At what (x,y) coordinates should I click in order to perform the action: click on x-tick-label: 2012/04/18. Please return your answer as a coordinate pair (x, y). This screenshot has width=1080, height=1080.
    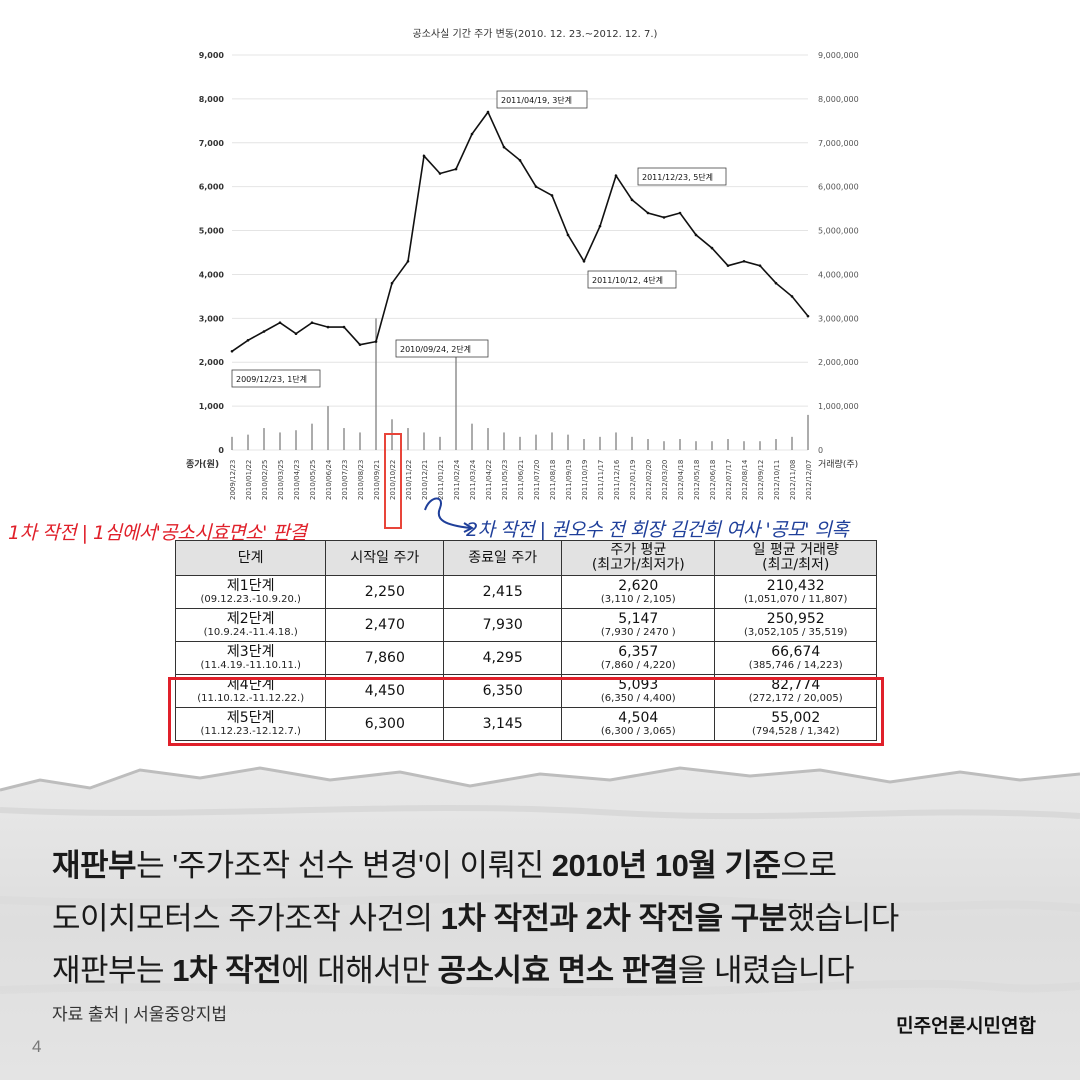
    Looking at the image, I should click on (681, 480).